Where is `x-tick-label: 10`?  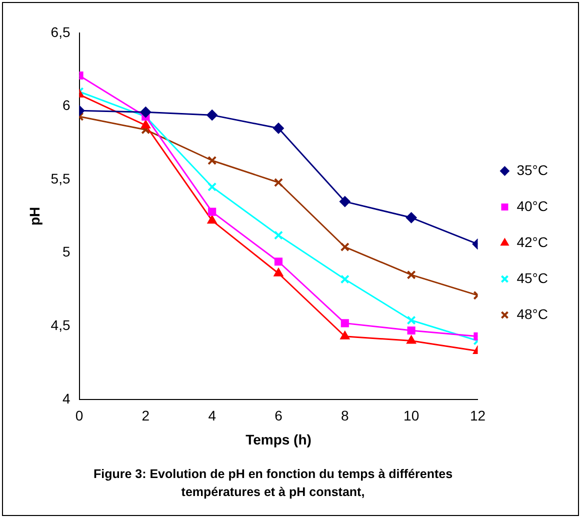
x-tick-label: 10 is located at coordinates (412, 416).